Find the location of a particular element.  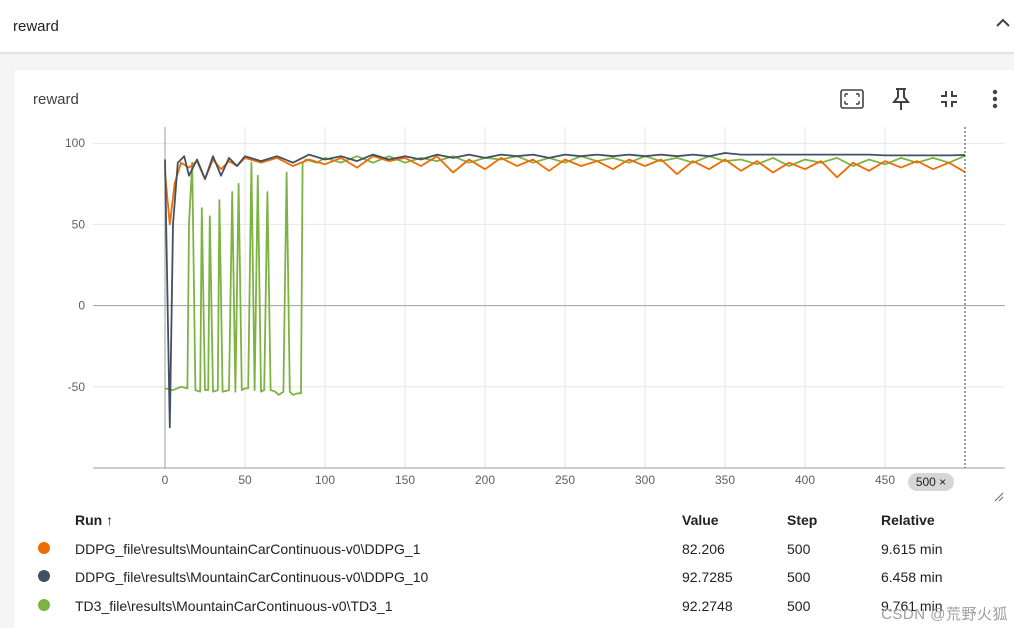

y-tick-label: -50 is located at coordinates (77, 387).